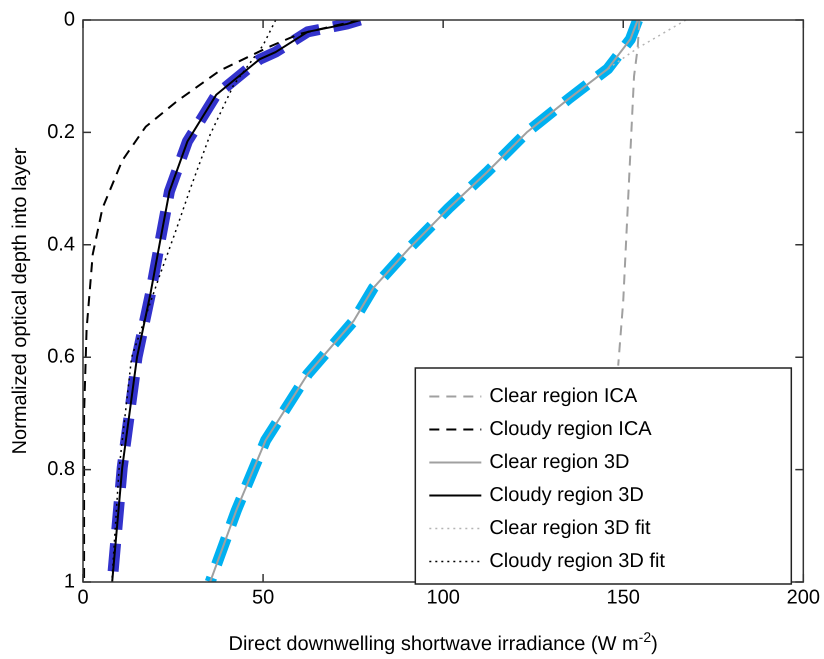 The width and height of the screenshot is (824, 659). What do you see at coordinates (566, 495) in the screenshot?
I see `legend-label: Cloudy region 3D` at bounding box center [566, 495].